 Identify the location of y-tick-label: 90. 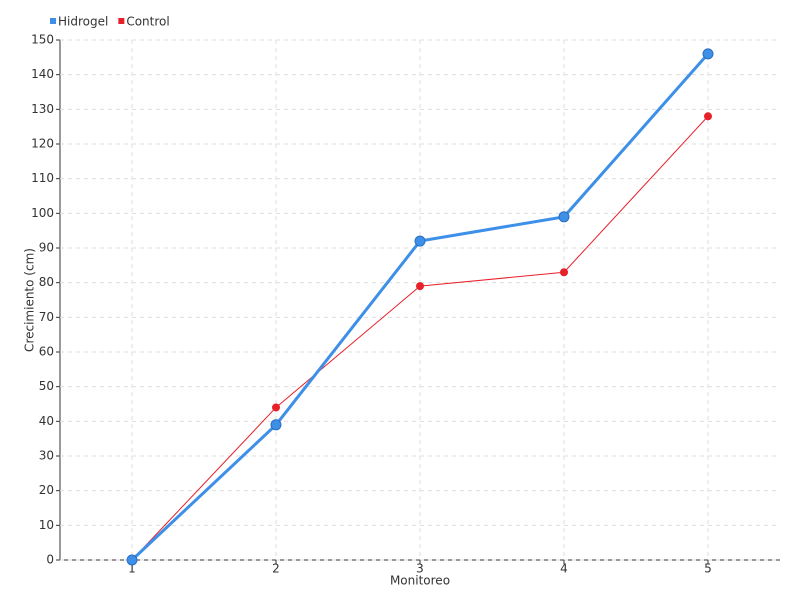
(46, 248).